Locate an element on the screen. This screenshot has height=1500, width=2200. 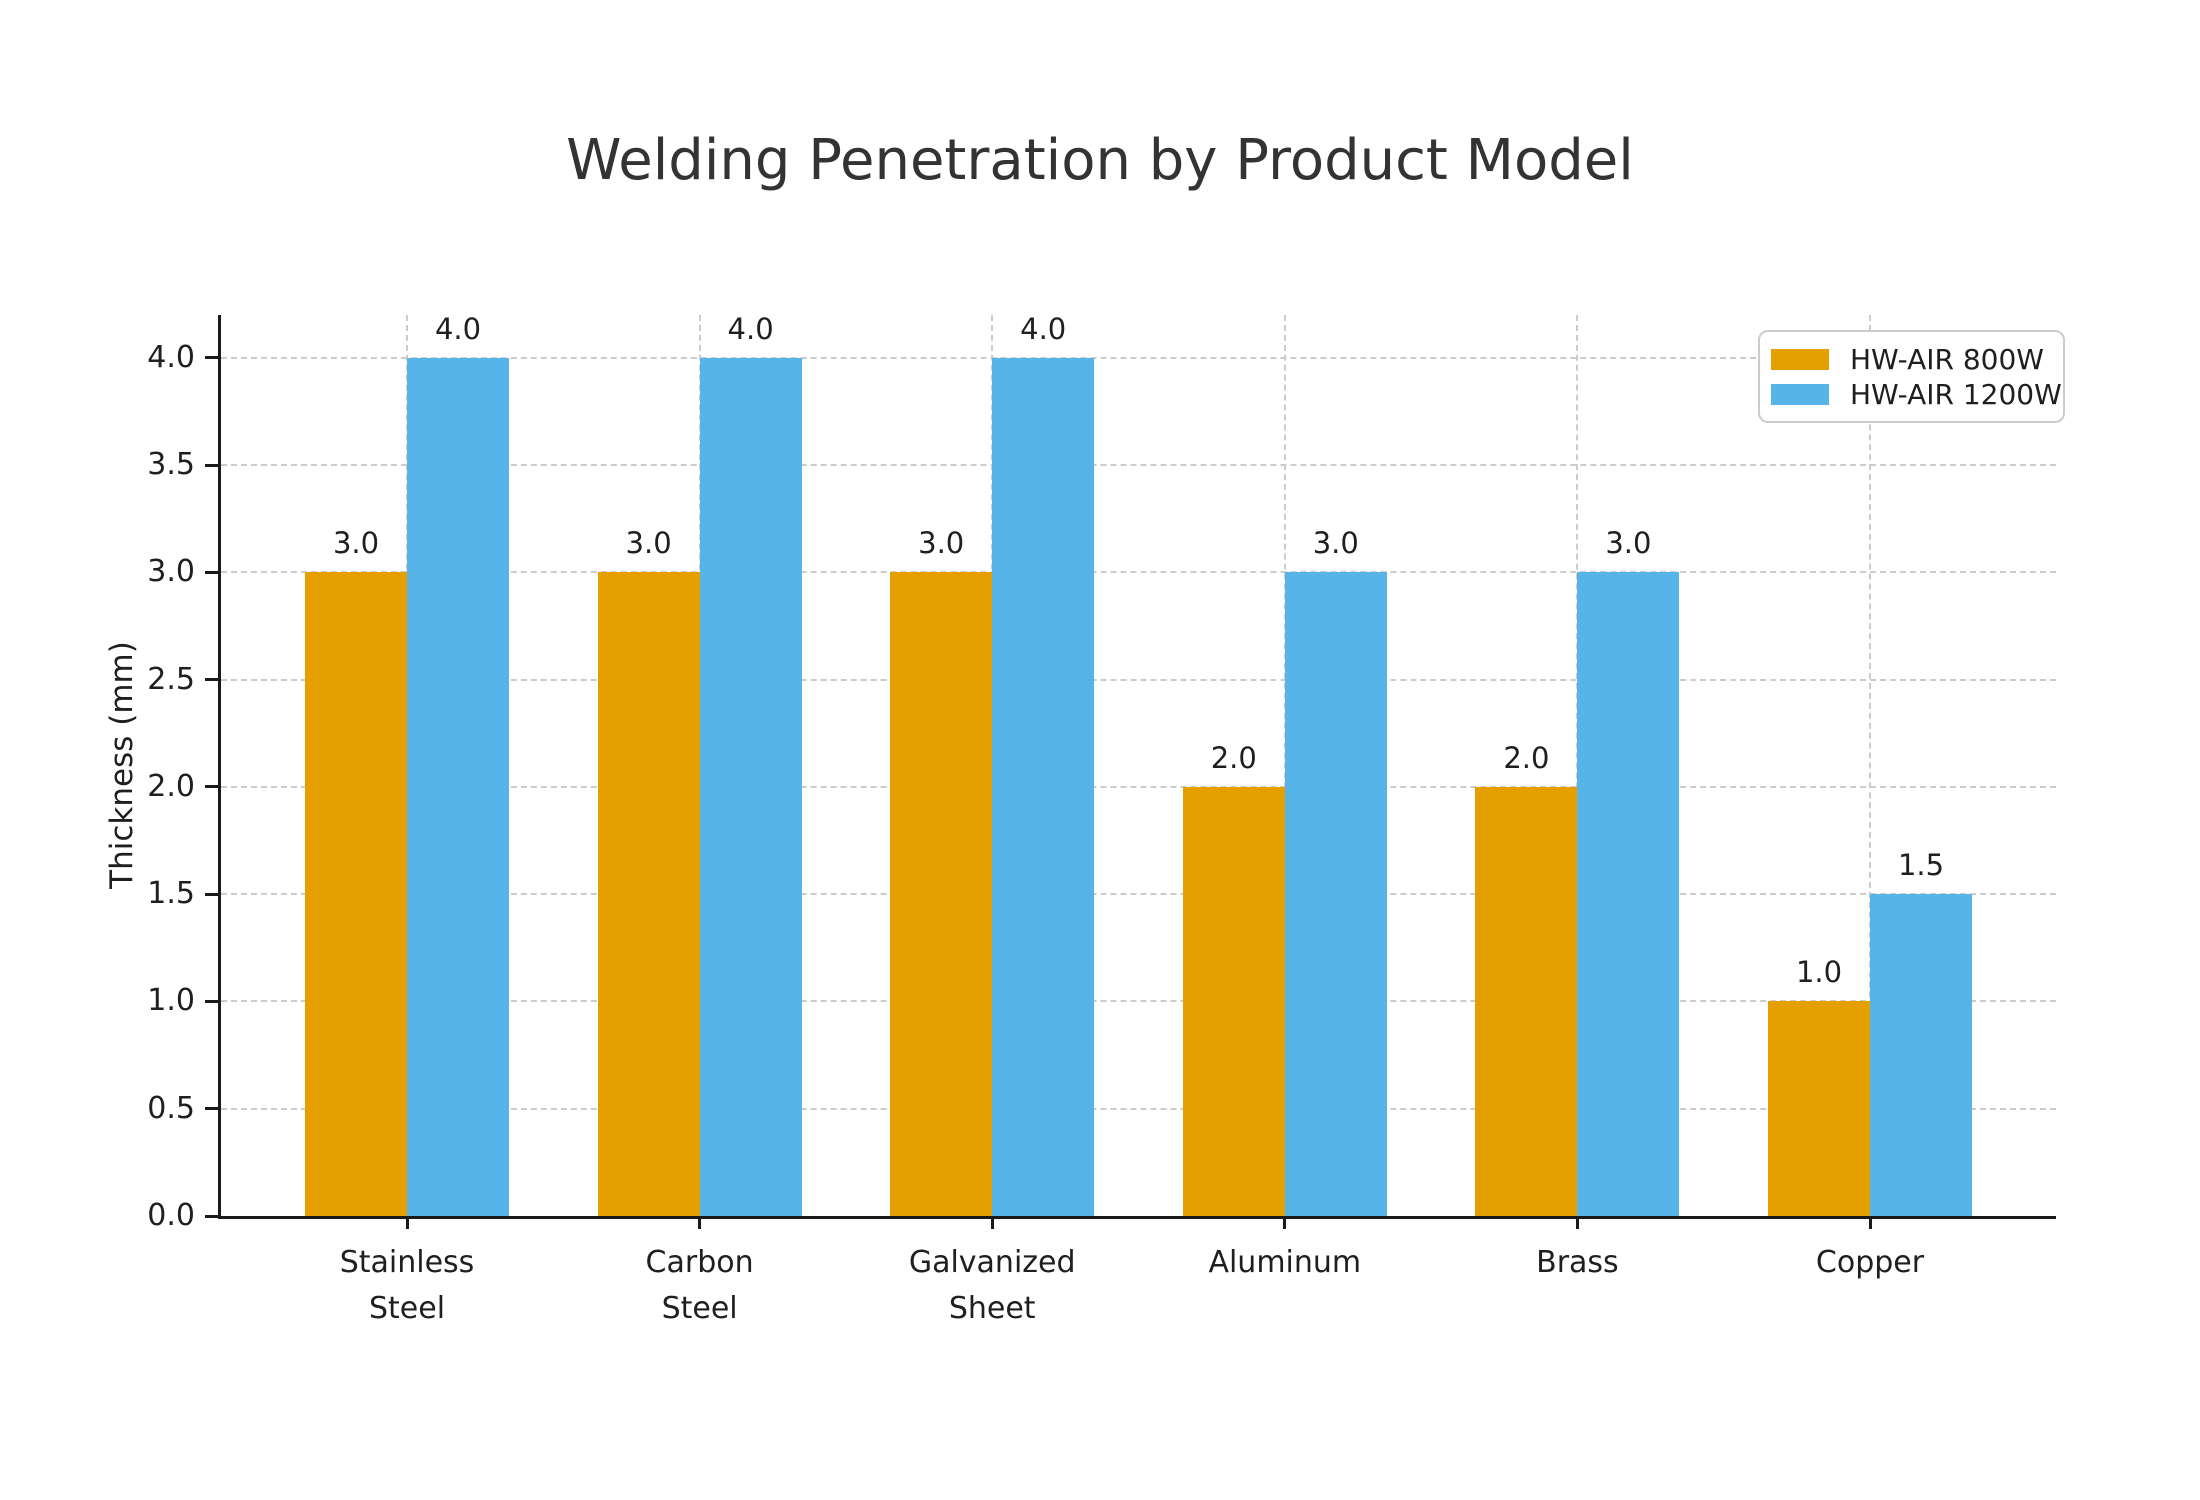
bar-value-label: 1.5 is located at coordinates (1921, 865).